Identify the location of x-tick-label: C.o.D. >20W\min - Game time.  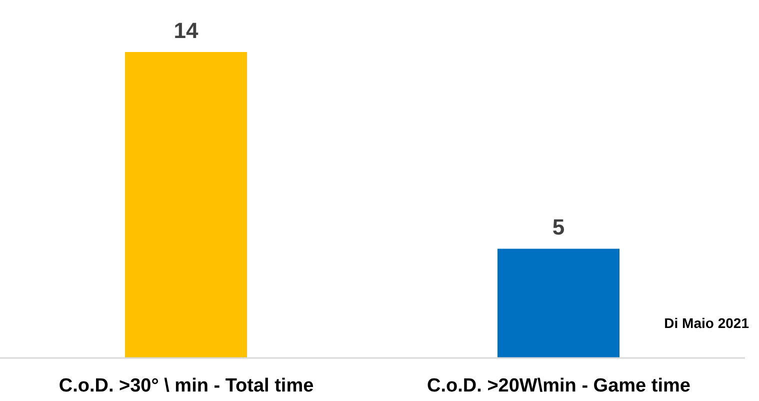
(558, 385).